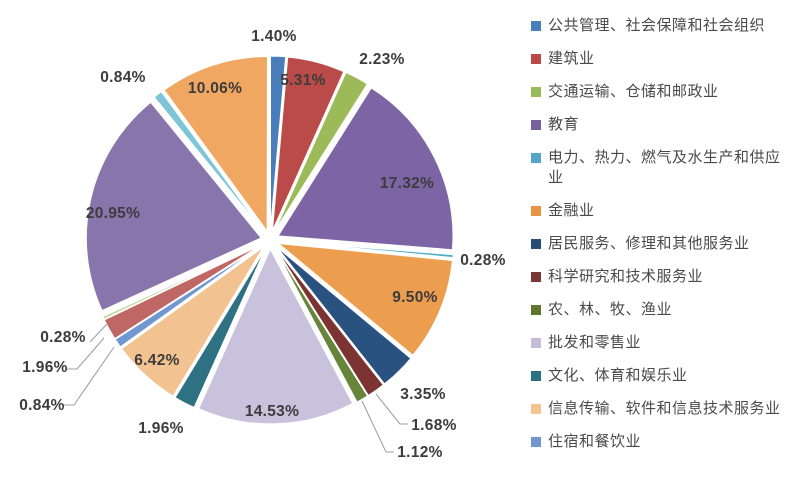 The width and height of the screenshot is (800, 485). What do you see at coordinates (595, 342) in the screenshot?
I see `legend-label: 批发和零售业` at bounding box center [595, 342].